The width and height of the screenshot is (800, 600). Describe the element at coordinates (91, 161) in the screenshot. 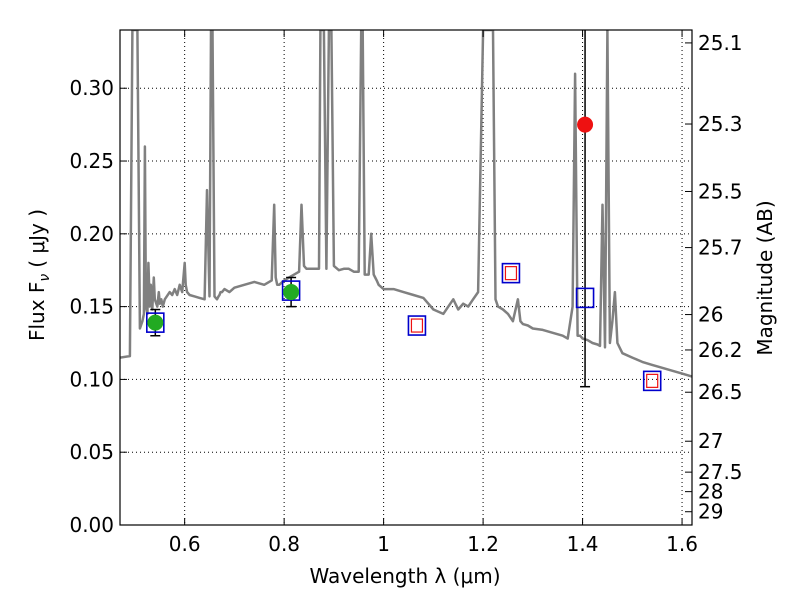

I see `y-tick-label: 0.25` at that location.